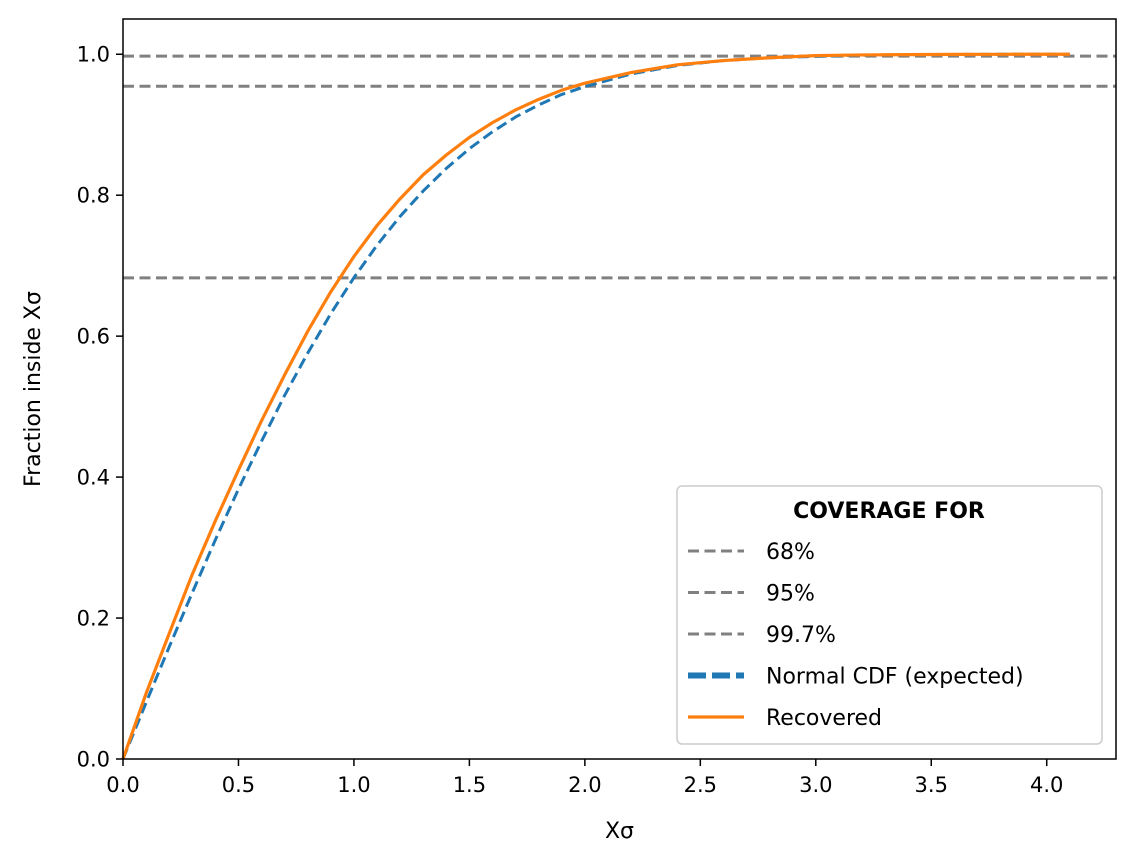 Image resolution: width=1134 pixels, height=865 pixels. I want to click on legend-label: 99.7%, so click(801, 635).